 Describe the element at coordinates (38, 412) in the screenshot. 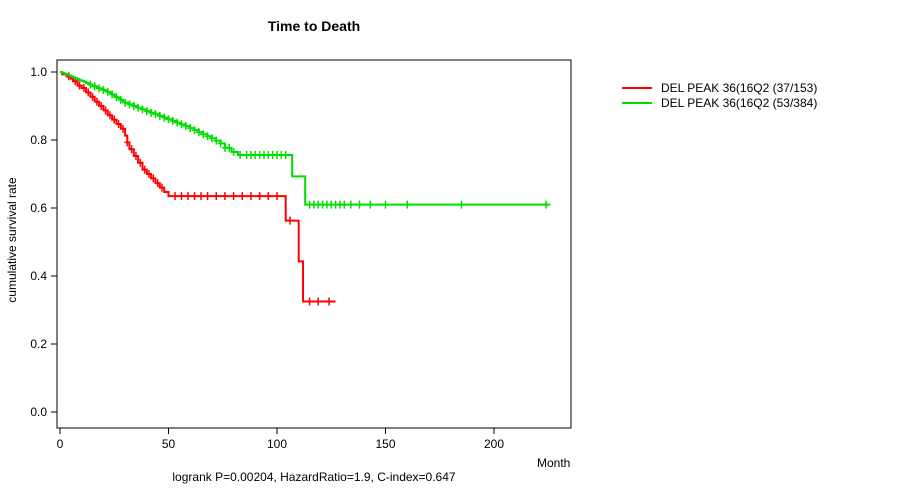

I see `y-tick-label: 0.0` at that location.